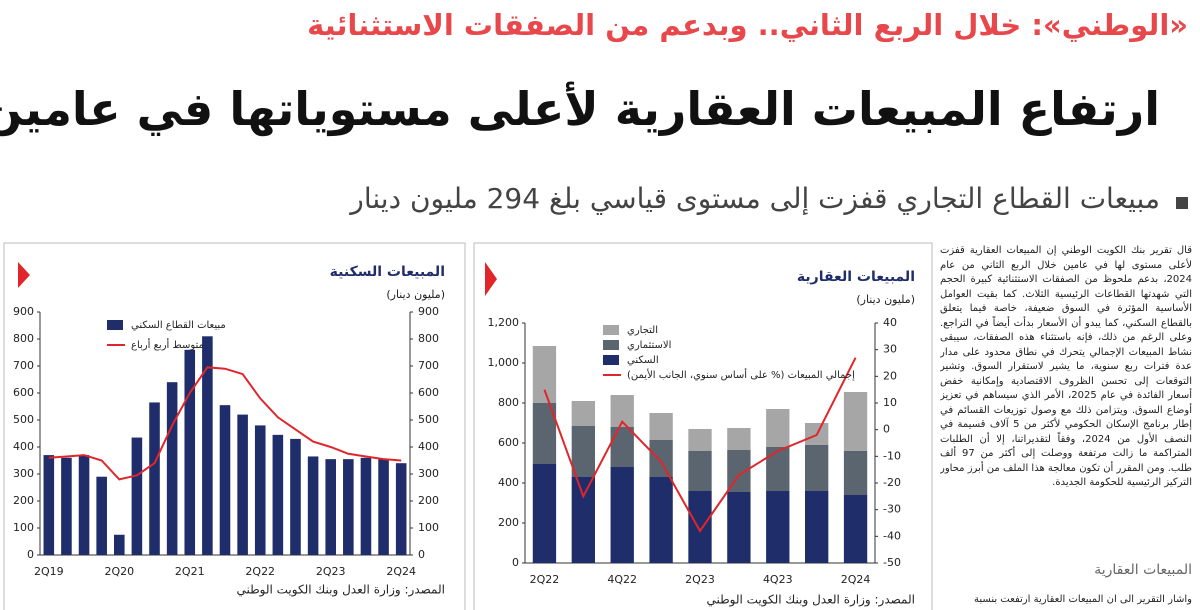  I want to click on legend-label: الاستثماري, so click(649, 345).